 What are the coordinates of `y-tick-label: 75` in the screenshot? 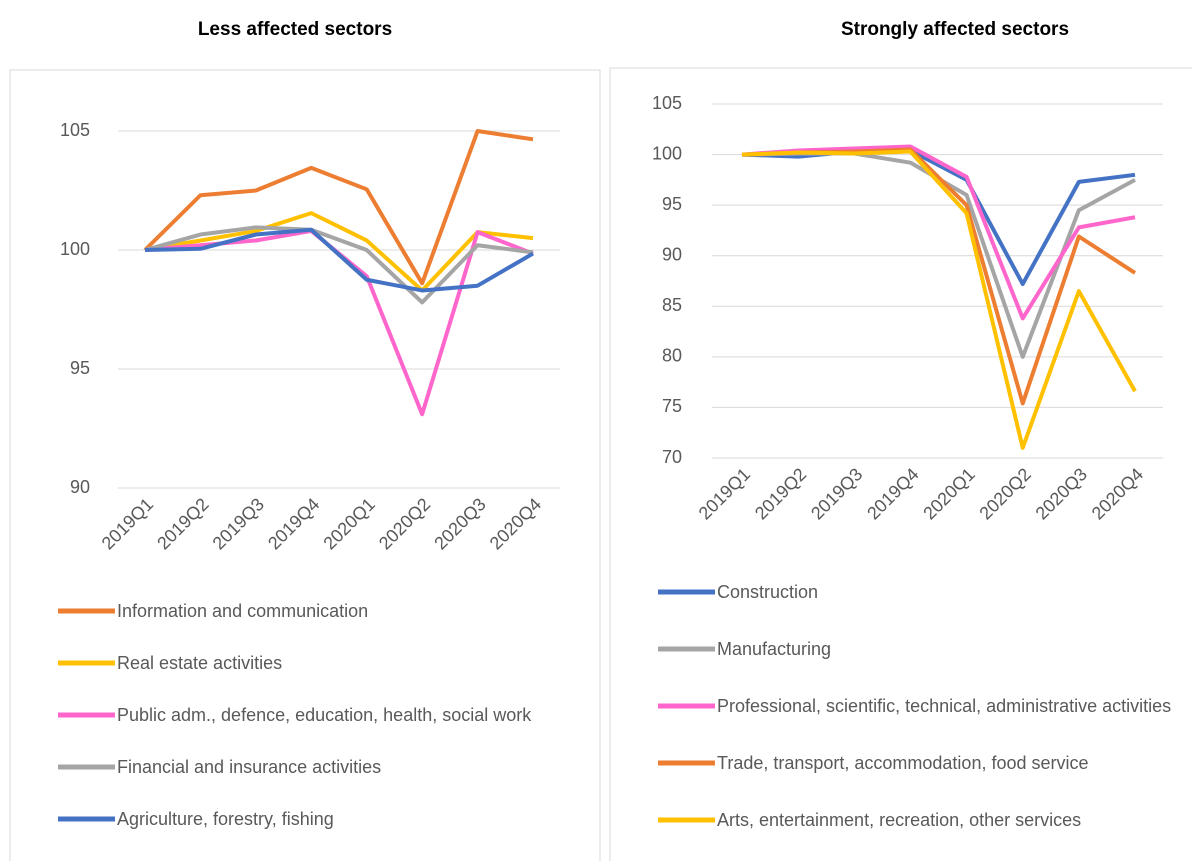 It's located at (672, 406).